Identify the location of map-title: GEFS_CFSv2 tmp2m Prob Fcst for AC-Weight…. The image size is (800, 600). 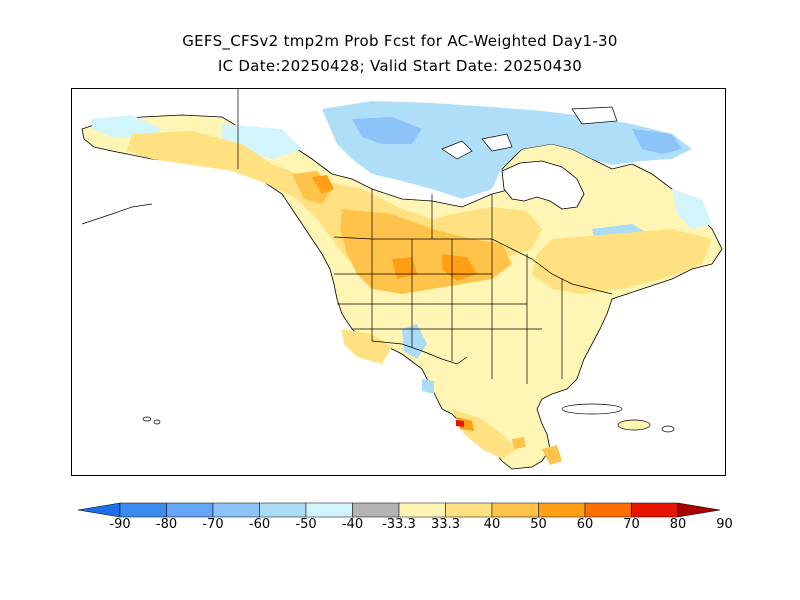
(400, 41).